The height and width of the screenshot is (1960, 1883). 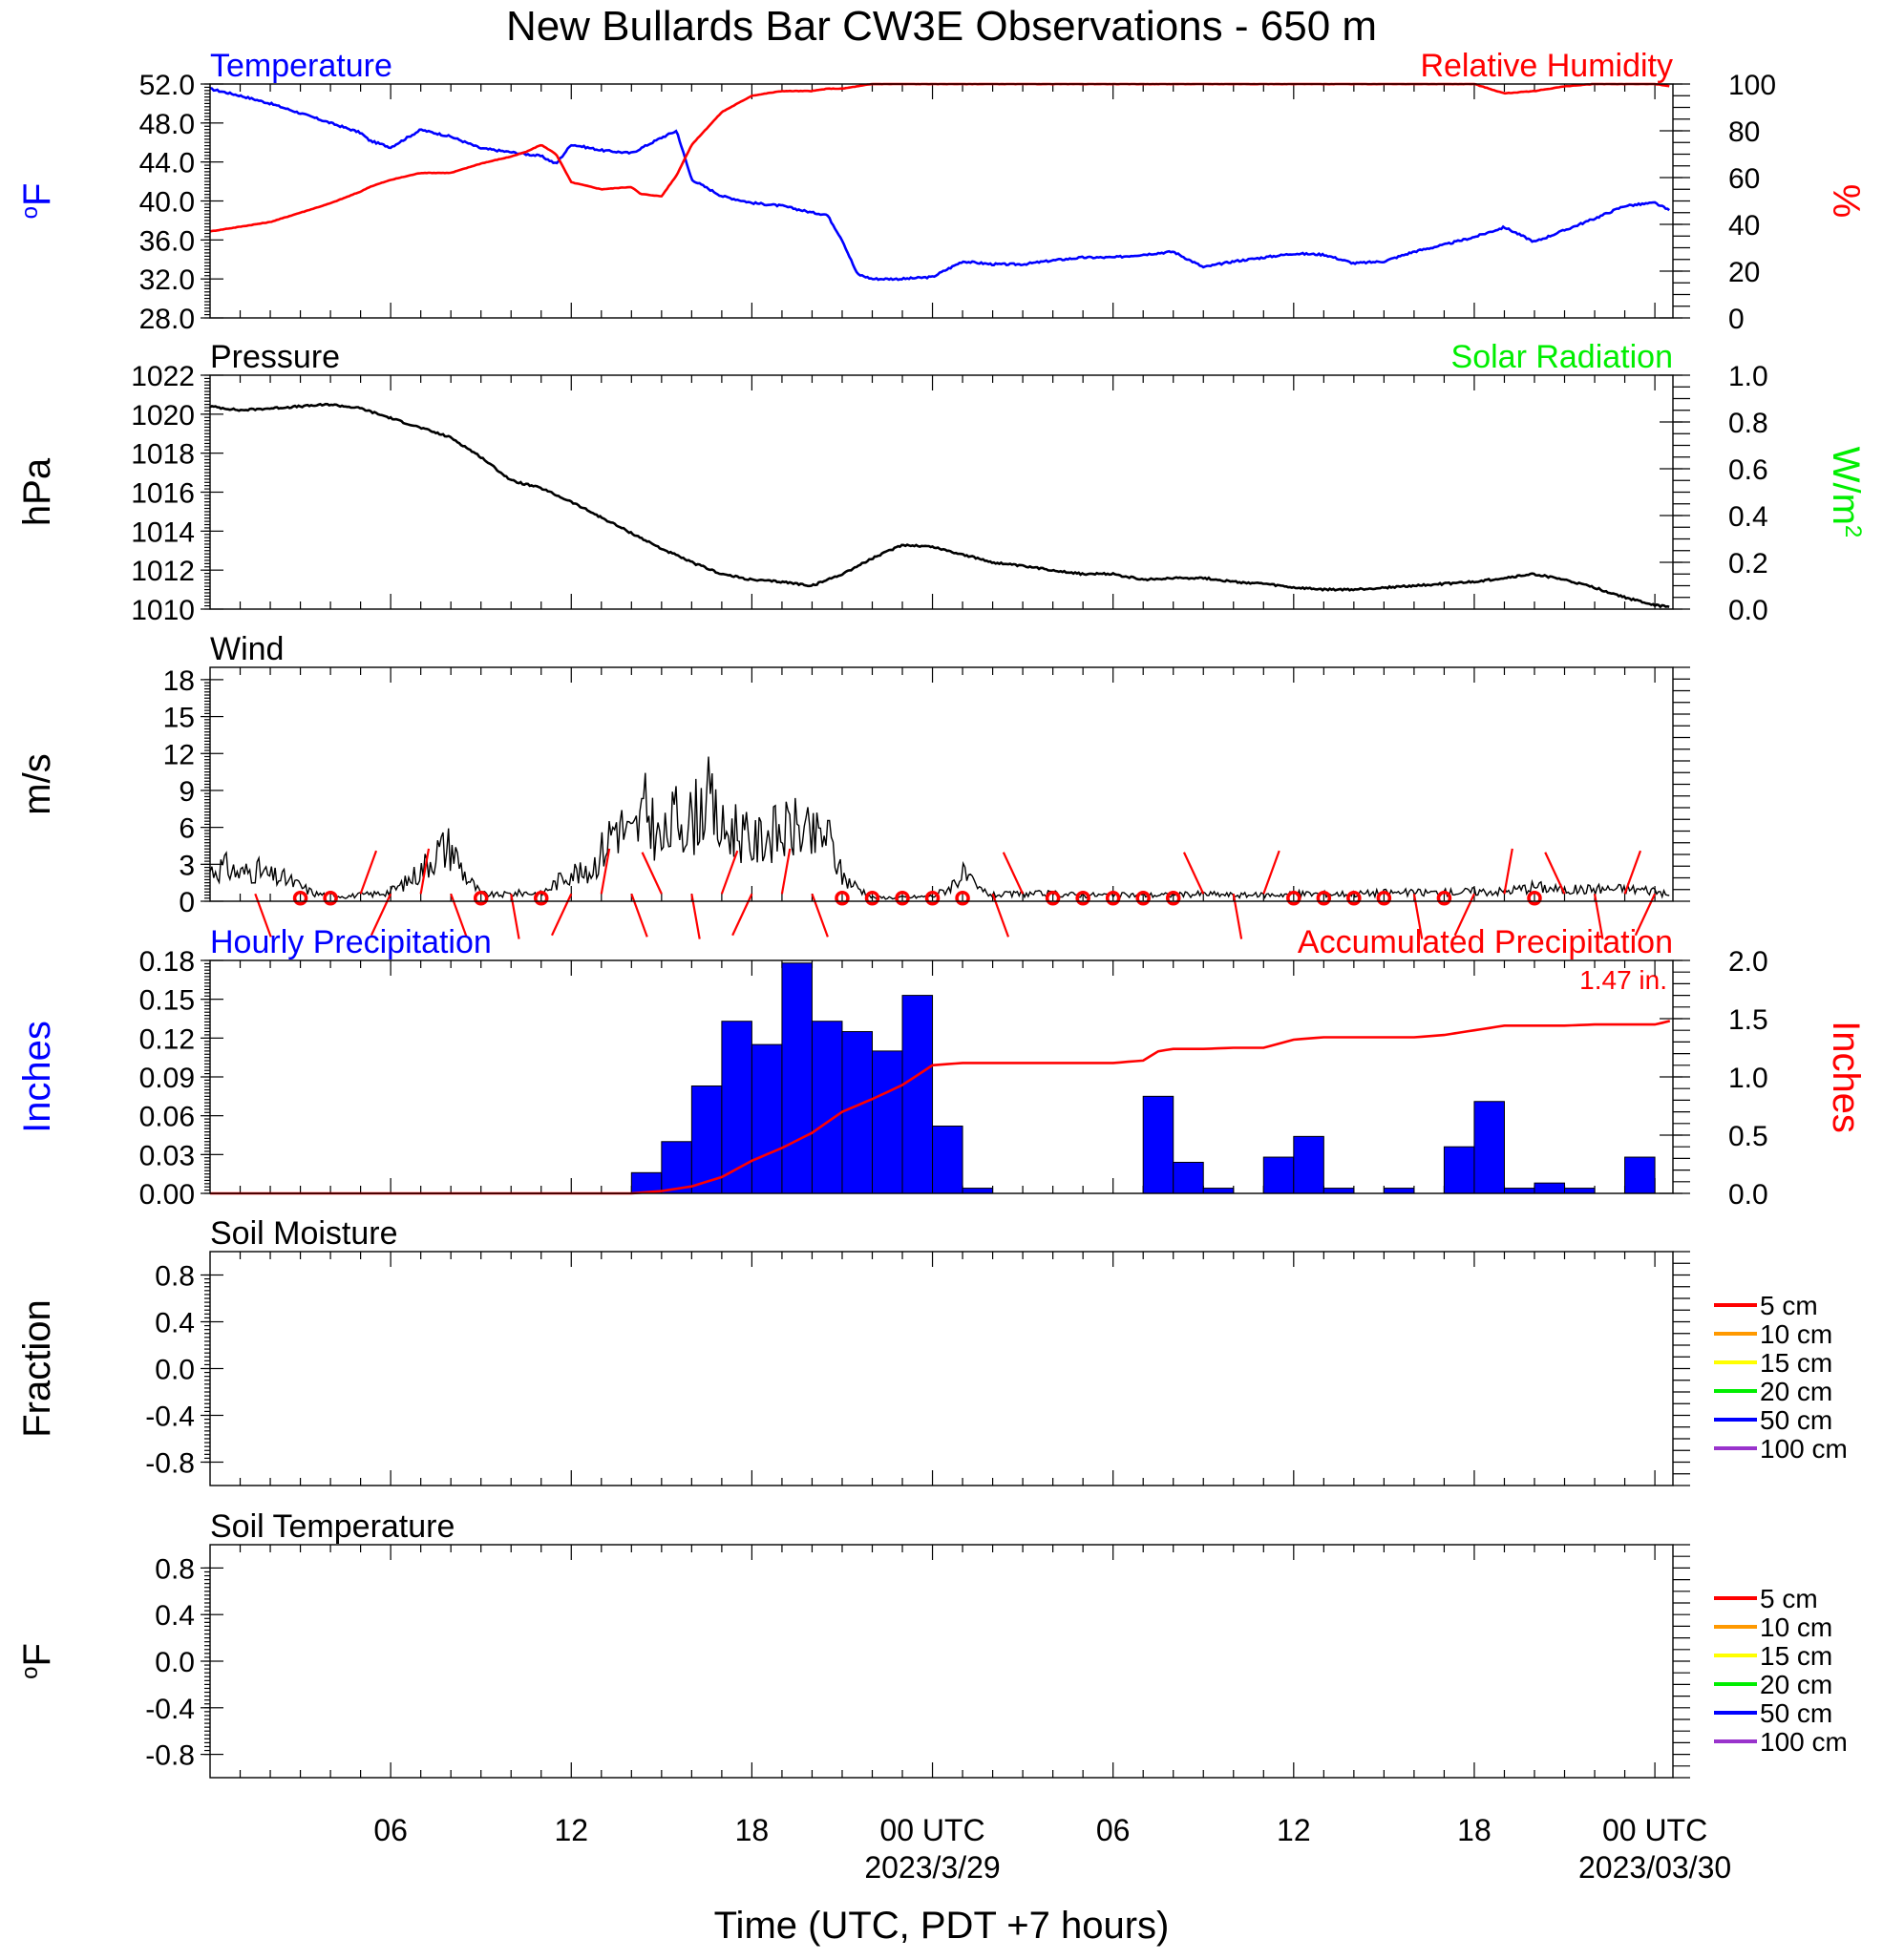 What do you see at coordinates (1846, 1077) in the screenshot?
I see `y-axis-label-right: Inches` at bounding box center [1846, 1077].